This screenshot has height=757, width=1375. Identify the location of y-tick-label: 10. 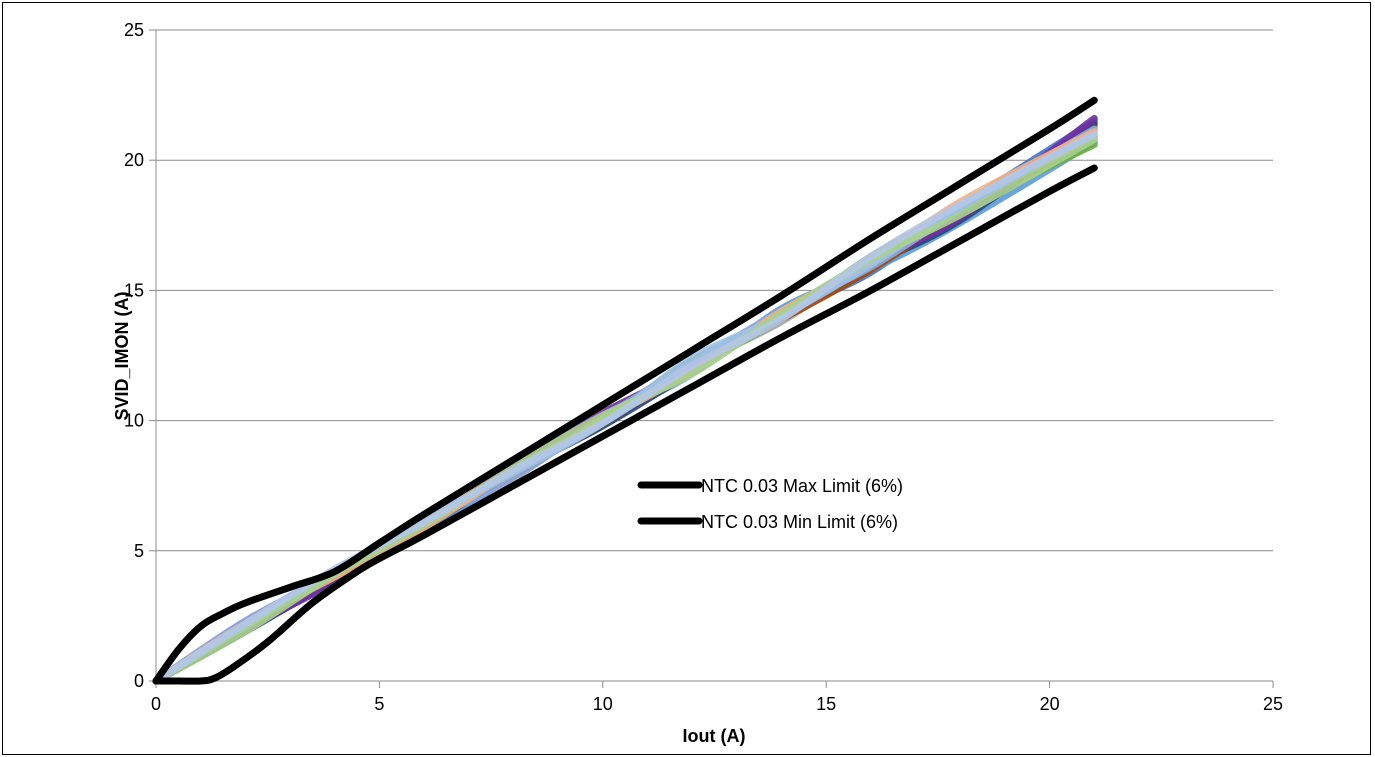
(134, 421).